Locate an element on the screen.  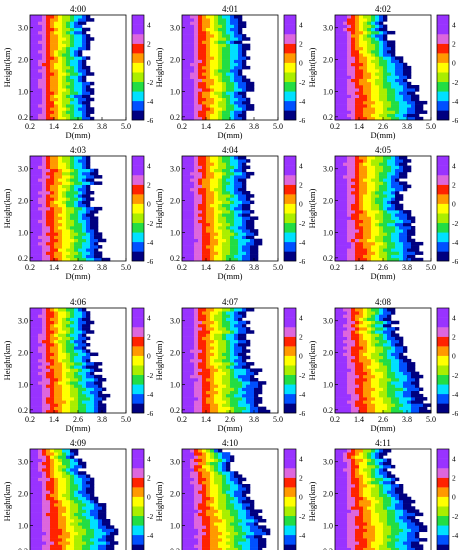
panel-title: 4:05 is located at coordinates (383, 150).